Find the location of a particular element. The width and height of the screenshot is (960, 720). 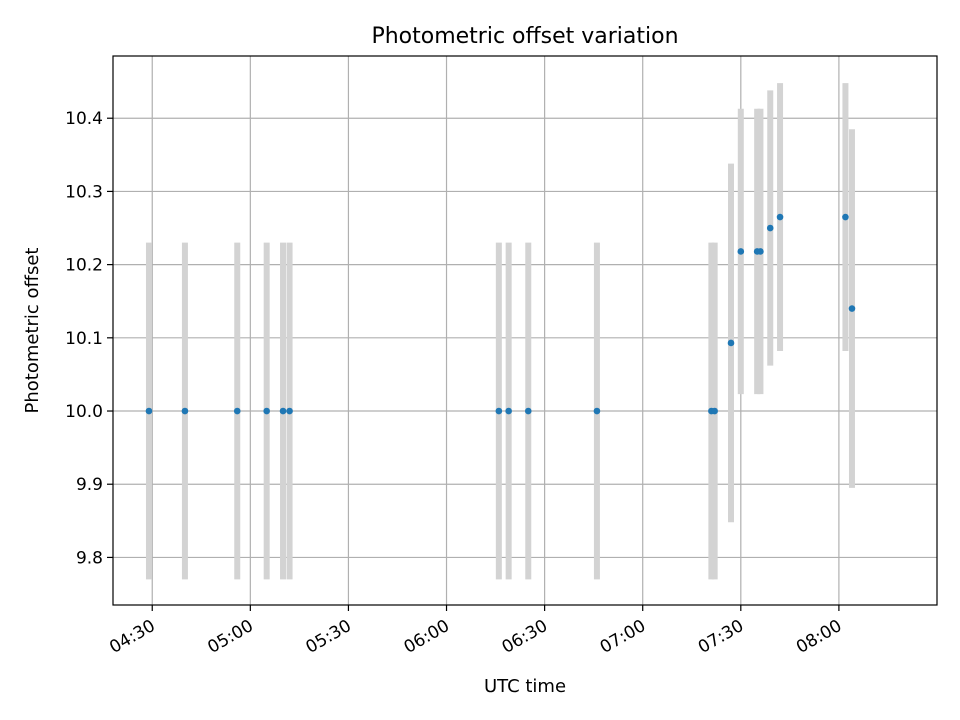

x-tick-label: 06:30 is located at coordinates (525, 637).